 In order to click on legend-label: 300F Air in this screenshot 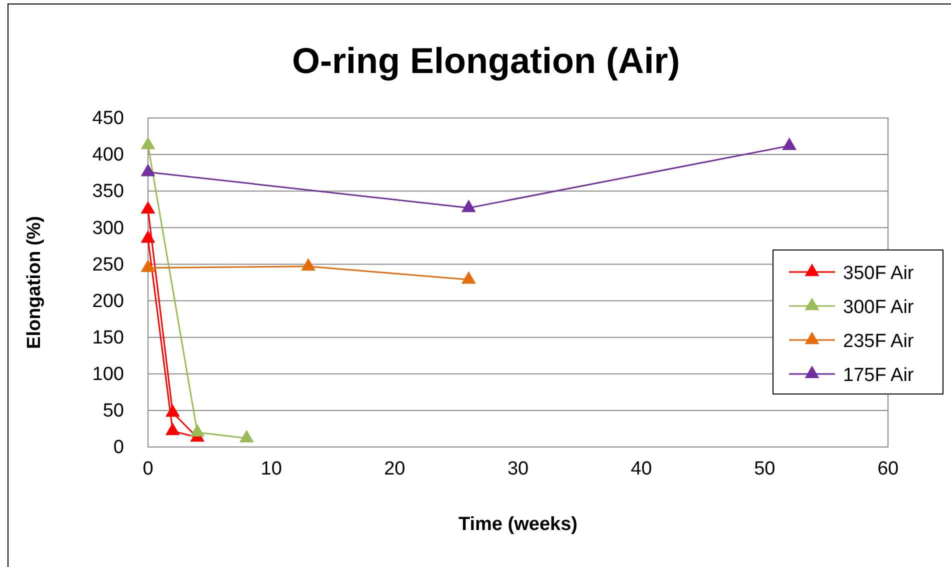, I will do `click(878, 307)`.